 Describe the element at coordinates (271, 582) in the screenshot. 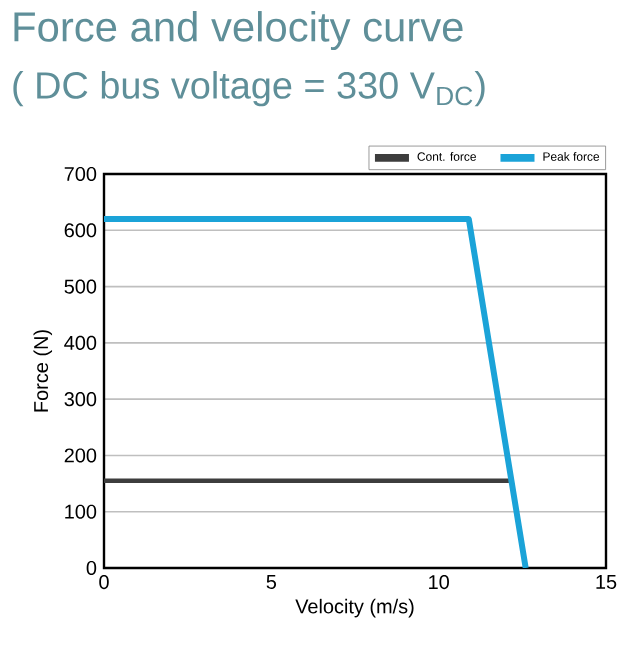

I see `x-tick-label: 5` at that location.